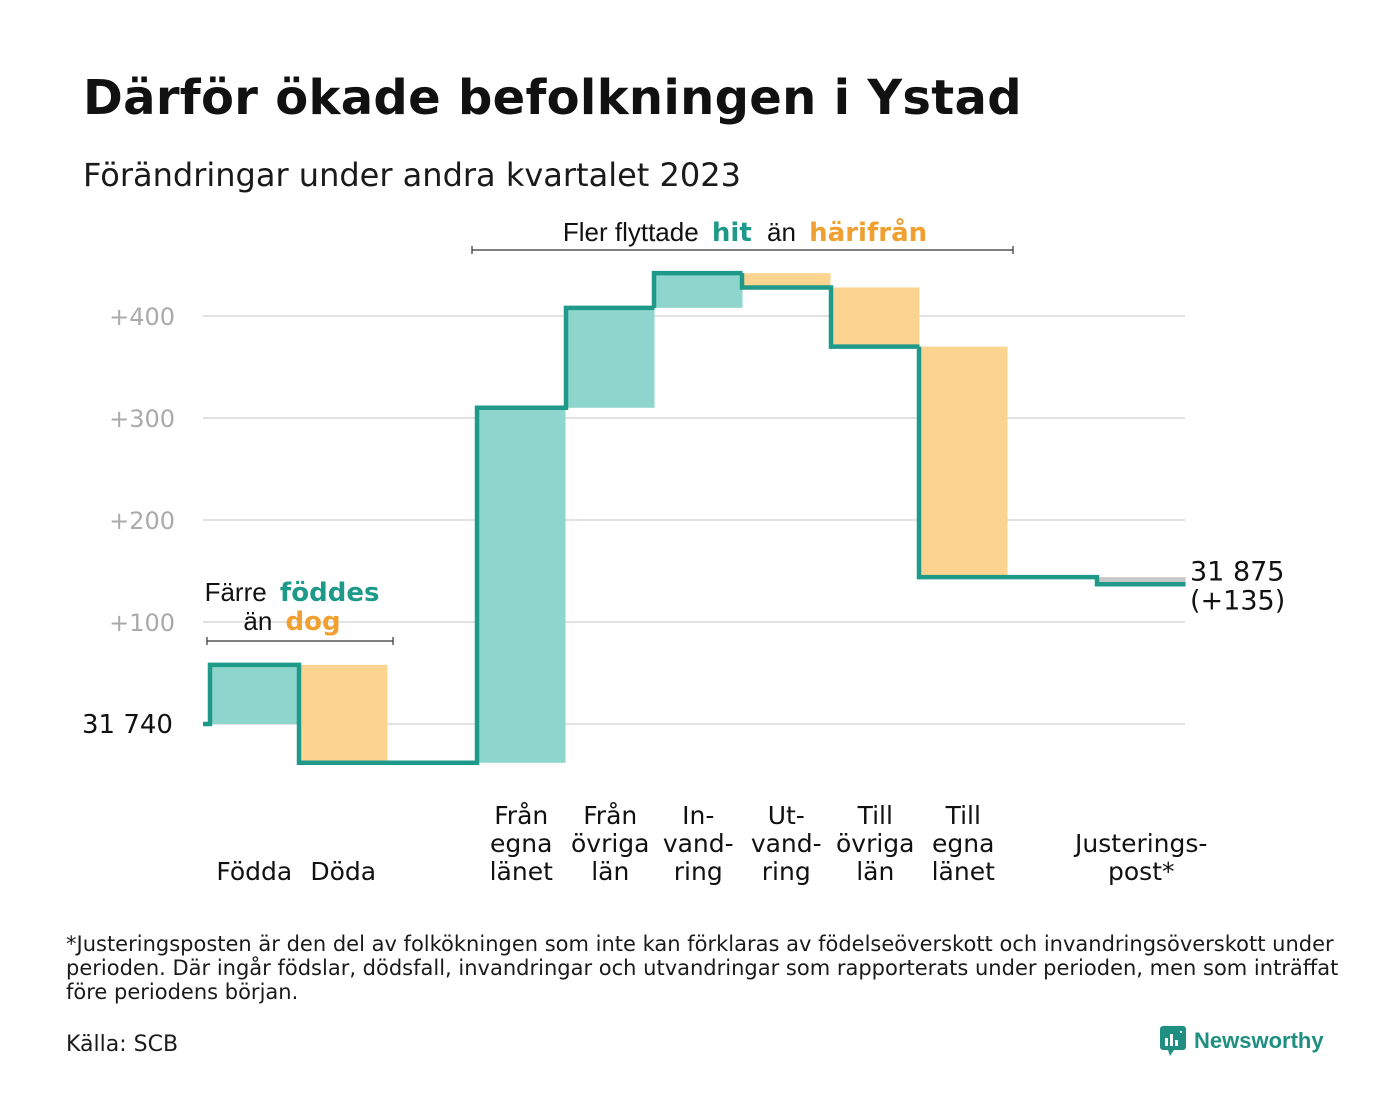 Image resolution: width=1400 pixels, height=1120 pixels. What do you see at coordinates (552, 98) in the screenshot?
I see `chart-title: Därför ökade befolkningen i Ystad` at bounding box center [552, 98].